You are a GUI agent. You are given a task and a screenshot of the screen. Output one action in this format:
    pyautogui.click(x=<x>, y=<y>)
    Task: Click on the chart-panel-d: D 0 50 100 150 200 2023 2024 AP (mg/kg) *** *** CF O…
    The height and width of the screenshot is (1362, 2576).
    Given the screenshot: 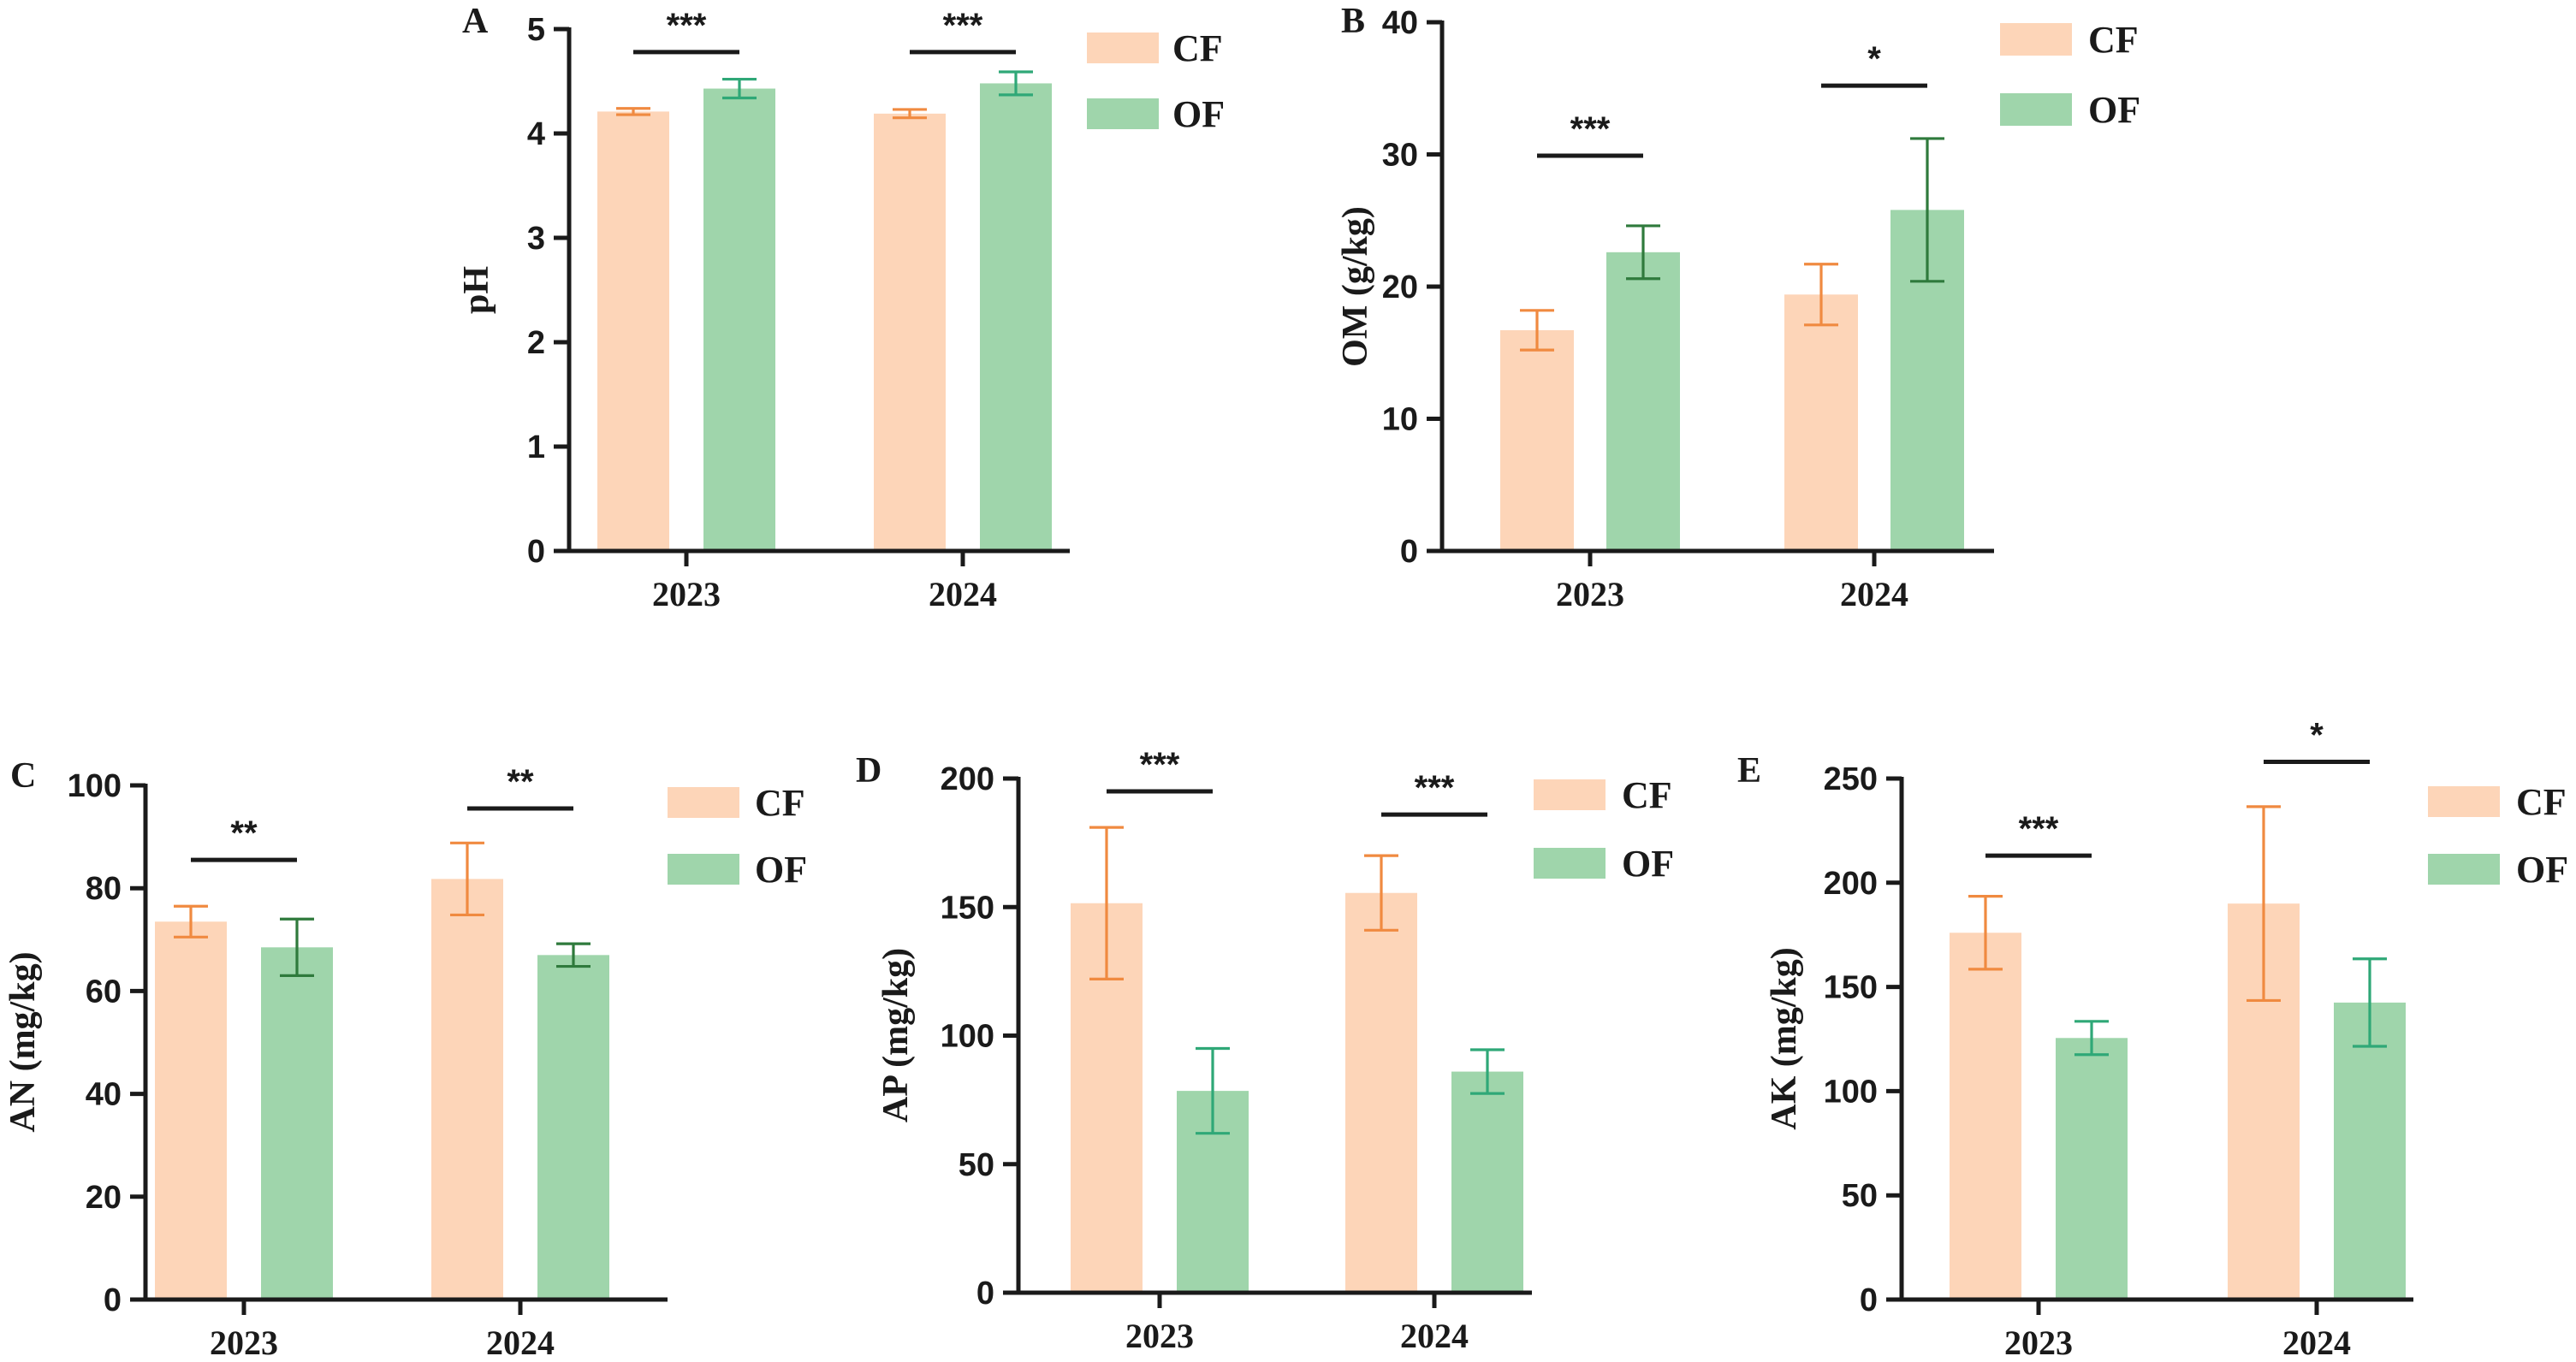 What is the action you would take?
    pyautogui.click(x=1265, y=1050)
    